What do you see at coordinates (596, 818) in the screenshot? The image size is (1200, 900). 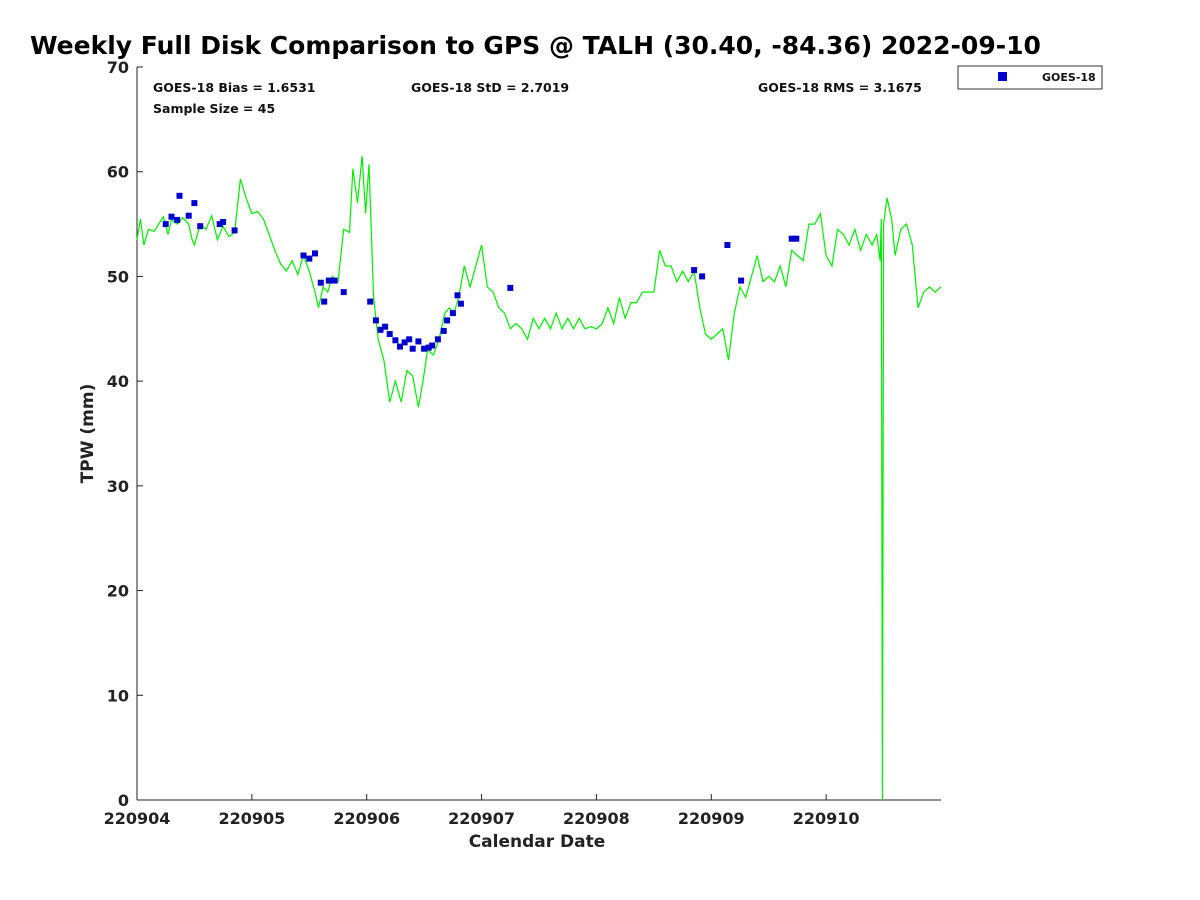 I see `x-tick-label: 220908` at bounding box center [596, 818].